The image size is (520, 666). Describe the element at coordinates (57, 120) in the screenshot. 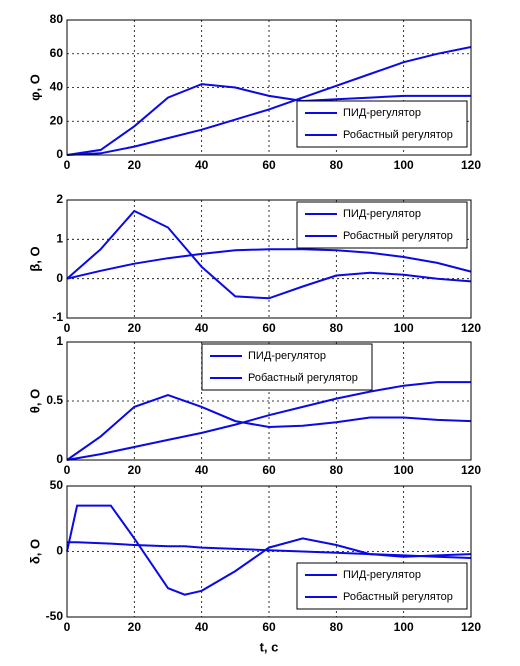

I see `y-tick-label: 20` at that location.